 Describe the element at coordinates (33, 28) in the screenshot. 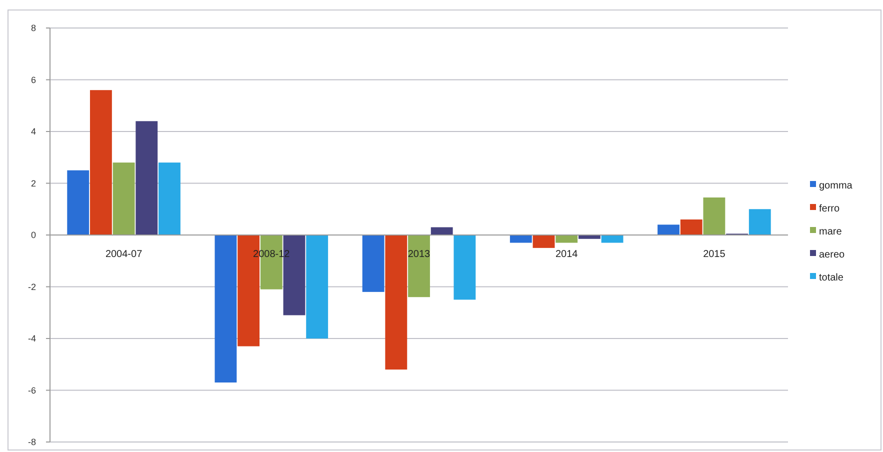

I see `y-tick-label: 8` at that location.